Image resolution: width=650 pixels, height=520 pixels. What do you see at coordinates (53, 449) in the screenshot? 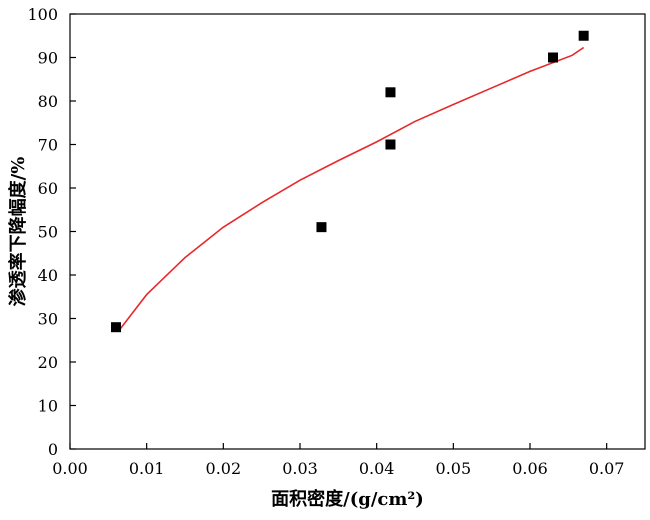
I see `y-tick-label: 0` at bounding box center [53, 449].